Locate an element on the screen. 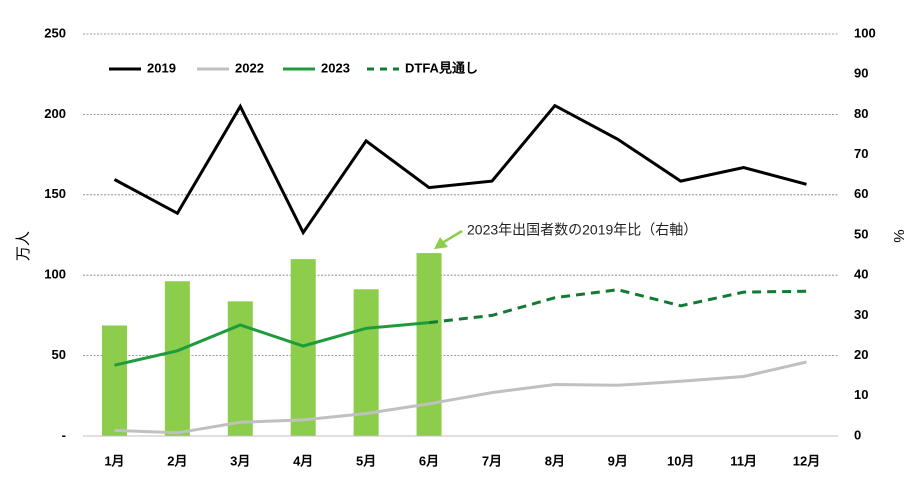  right-tick-label: 20 is located at coordinates (861, 354).